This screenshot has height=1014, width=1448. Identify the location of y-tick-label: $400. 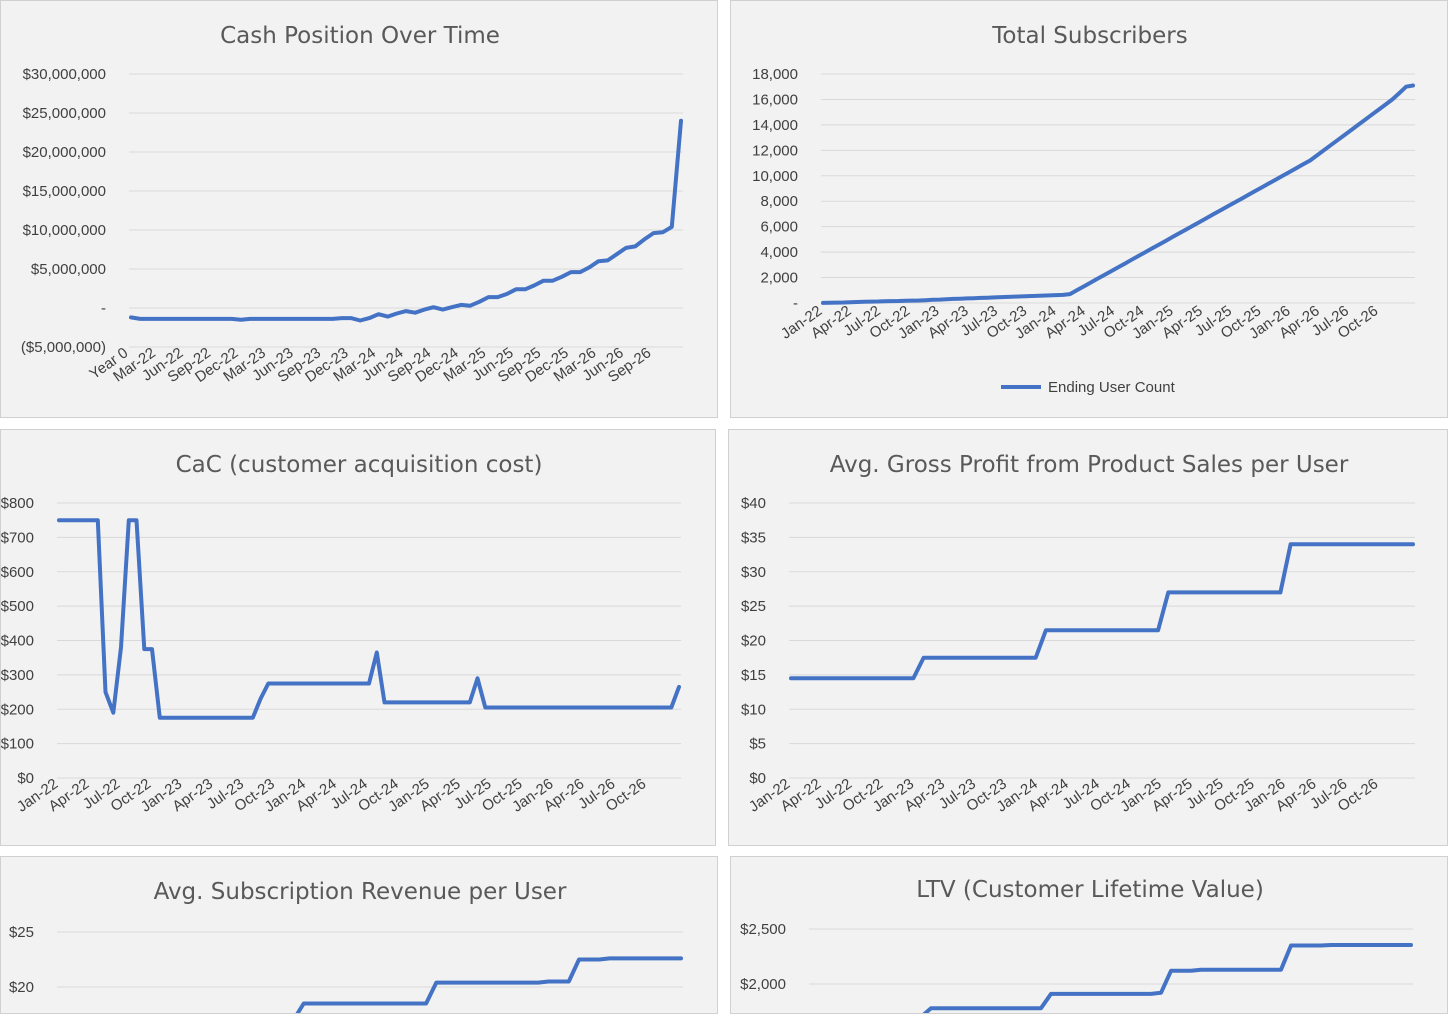
(17, 641).